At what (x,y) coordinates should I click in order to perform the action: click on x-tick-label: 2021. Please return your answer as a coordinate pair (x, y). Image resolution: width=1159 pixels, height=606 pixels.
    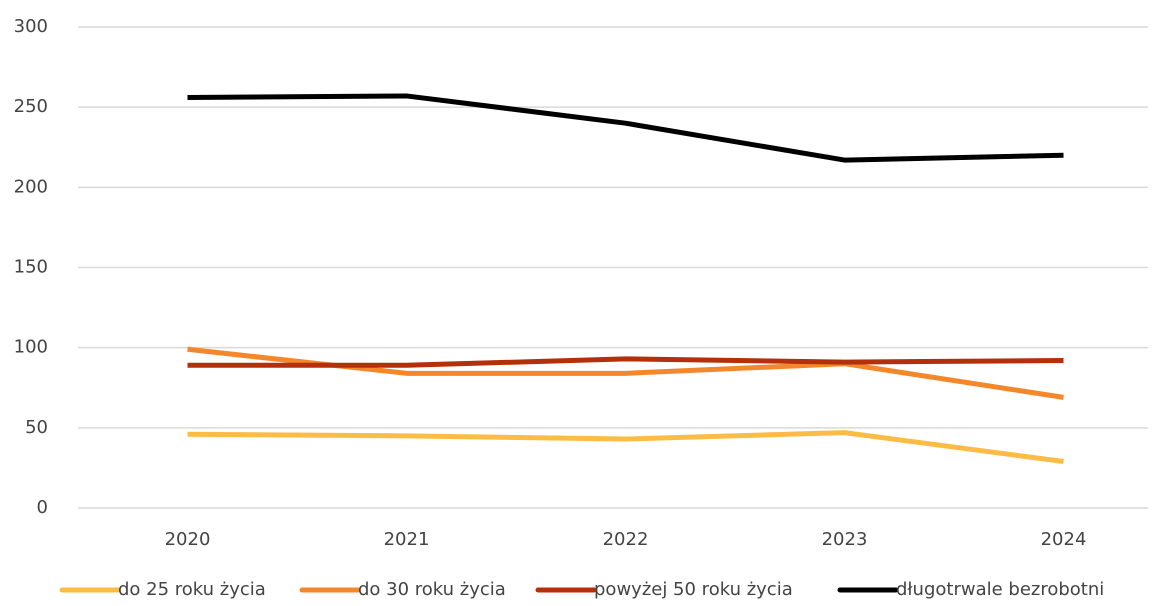
    Looking at the image, I should click on (407, 539).